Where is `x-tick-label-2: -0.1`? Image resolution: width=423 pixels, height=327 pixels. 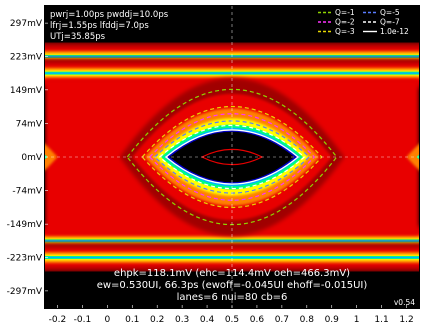
x-tick-label-2: -0.1 is located at coordinates (83, 320).